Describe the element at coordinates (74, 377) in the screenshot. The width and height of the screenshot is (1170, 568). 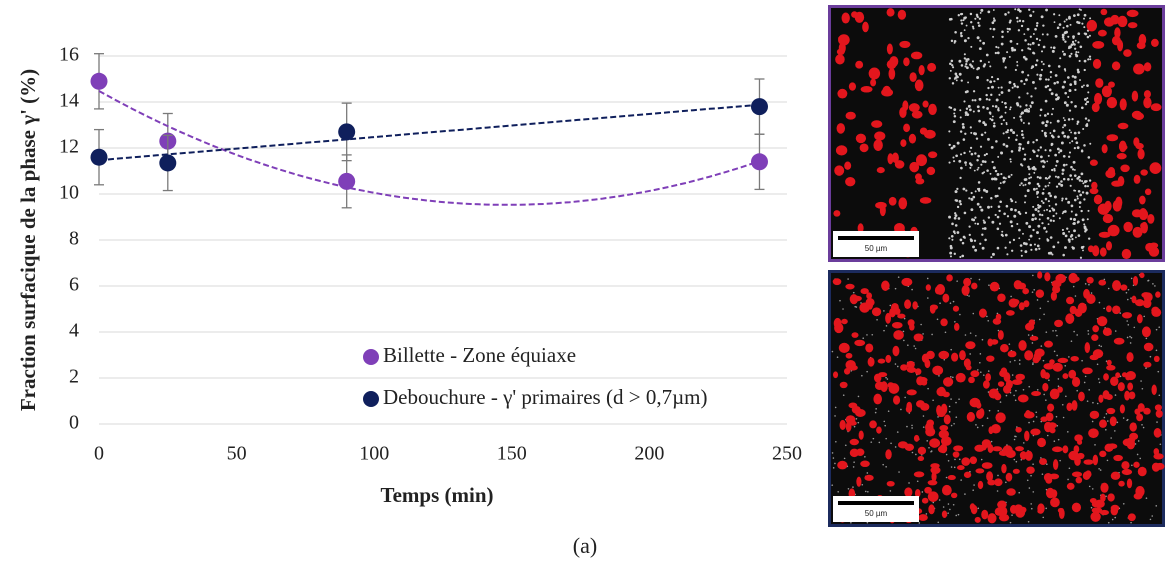
I see `y-tick-label: 2` at that location.